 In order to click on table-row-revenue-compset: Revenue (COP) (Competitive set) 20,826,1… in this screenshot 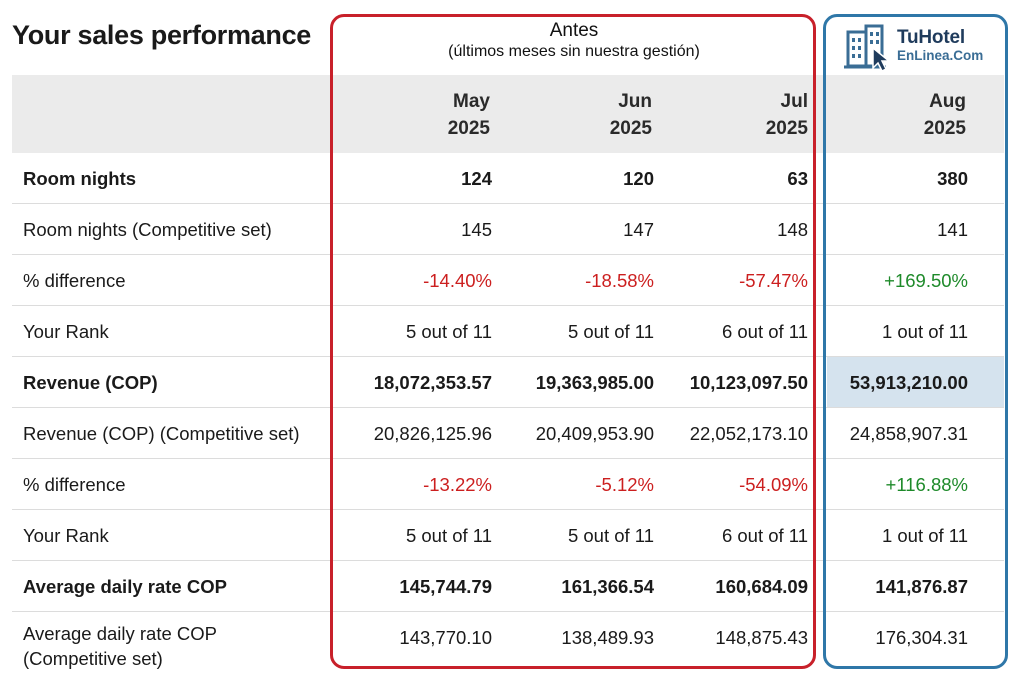, I will do `click(508, 433)`.